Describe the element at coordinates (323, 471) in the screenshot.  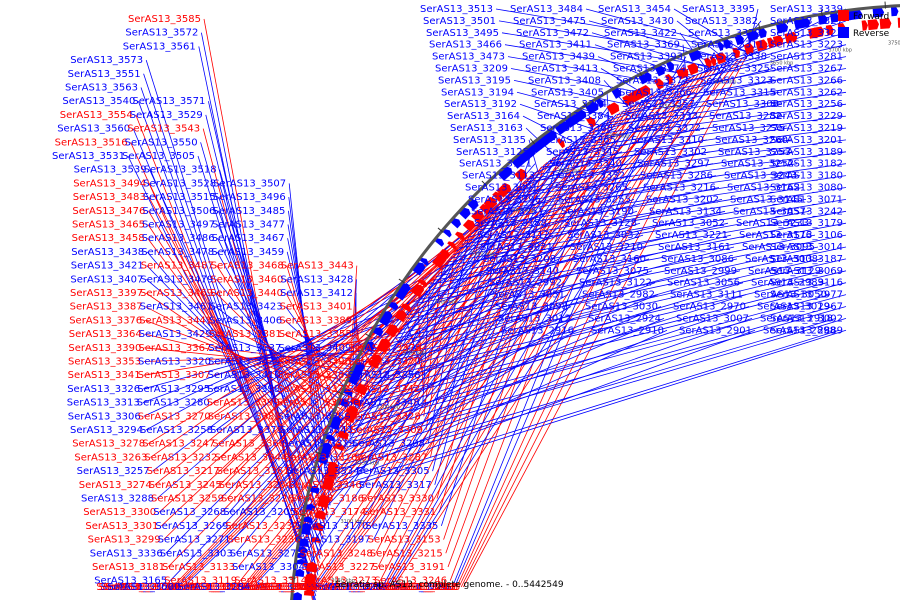
I see `feature-label: SerAS13_3334` at that location.